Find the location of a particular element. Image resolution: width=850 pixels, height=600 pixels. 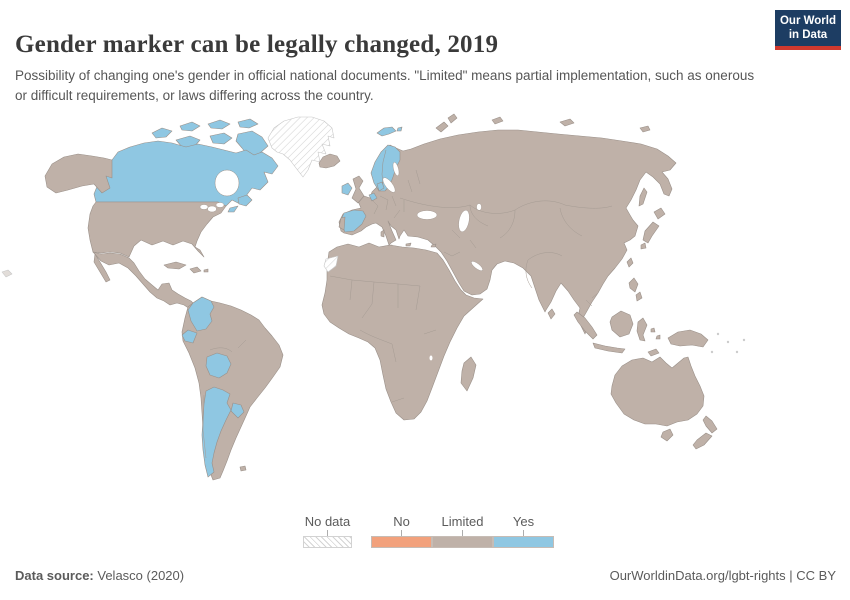

legend-swatch-limited is located at coordinates (462, 542).